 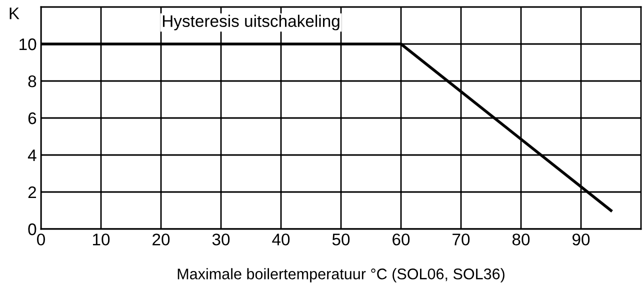 I want to click on y-axis-title: K, so click(x=15, y=14).